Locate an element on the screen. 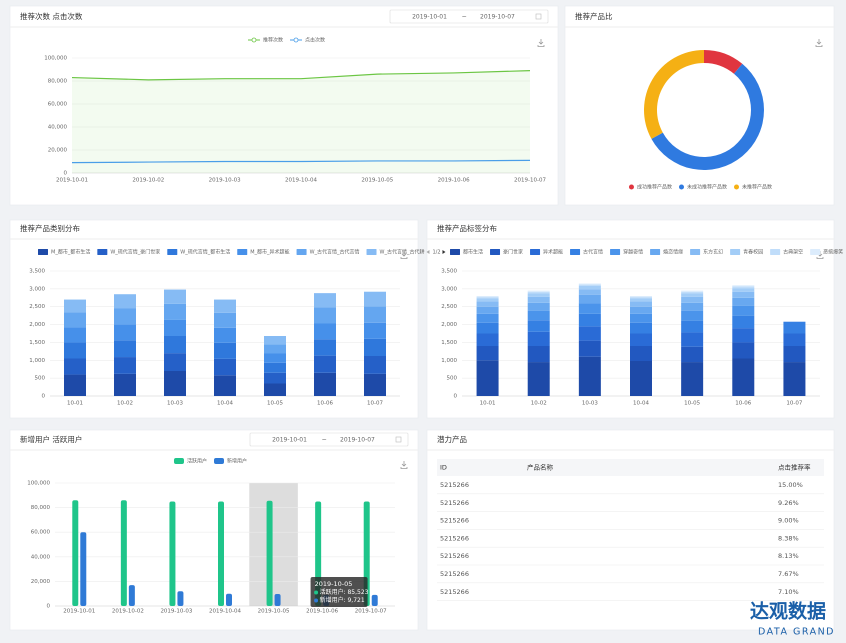 This screenshot has width=846, height=643. legend-label: W_古代言情_古代耕 is located at coordinates (402, 252).